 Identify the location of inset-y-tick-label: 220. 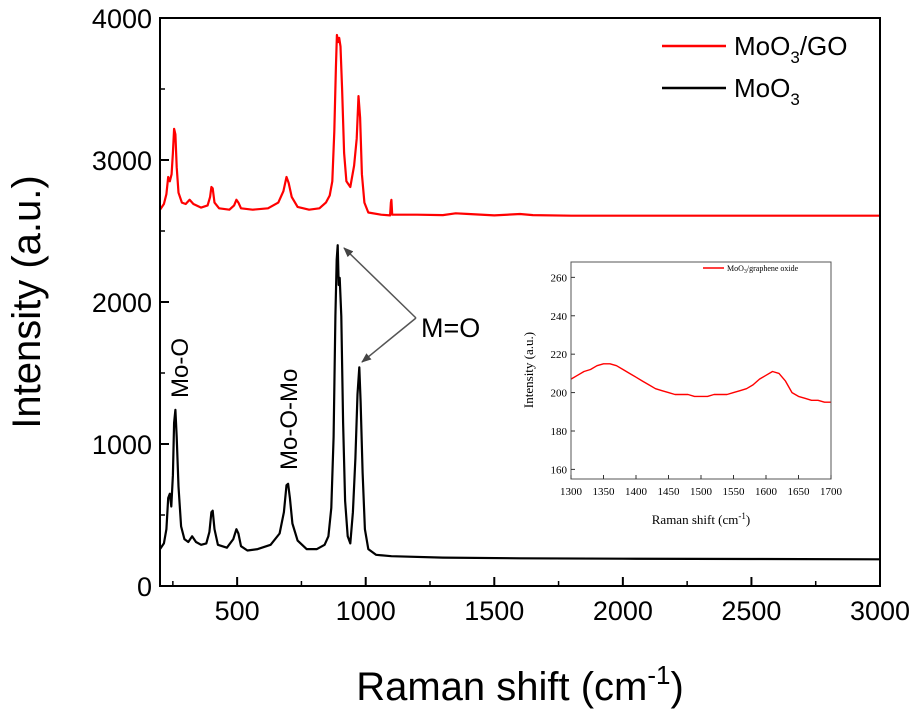
(559, 355).